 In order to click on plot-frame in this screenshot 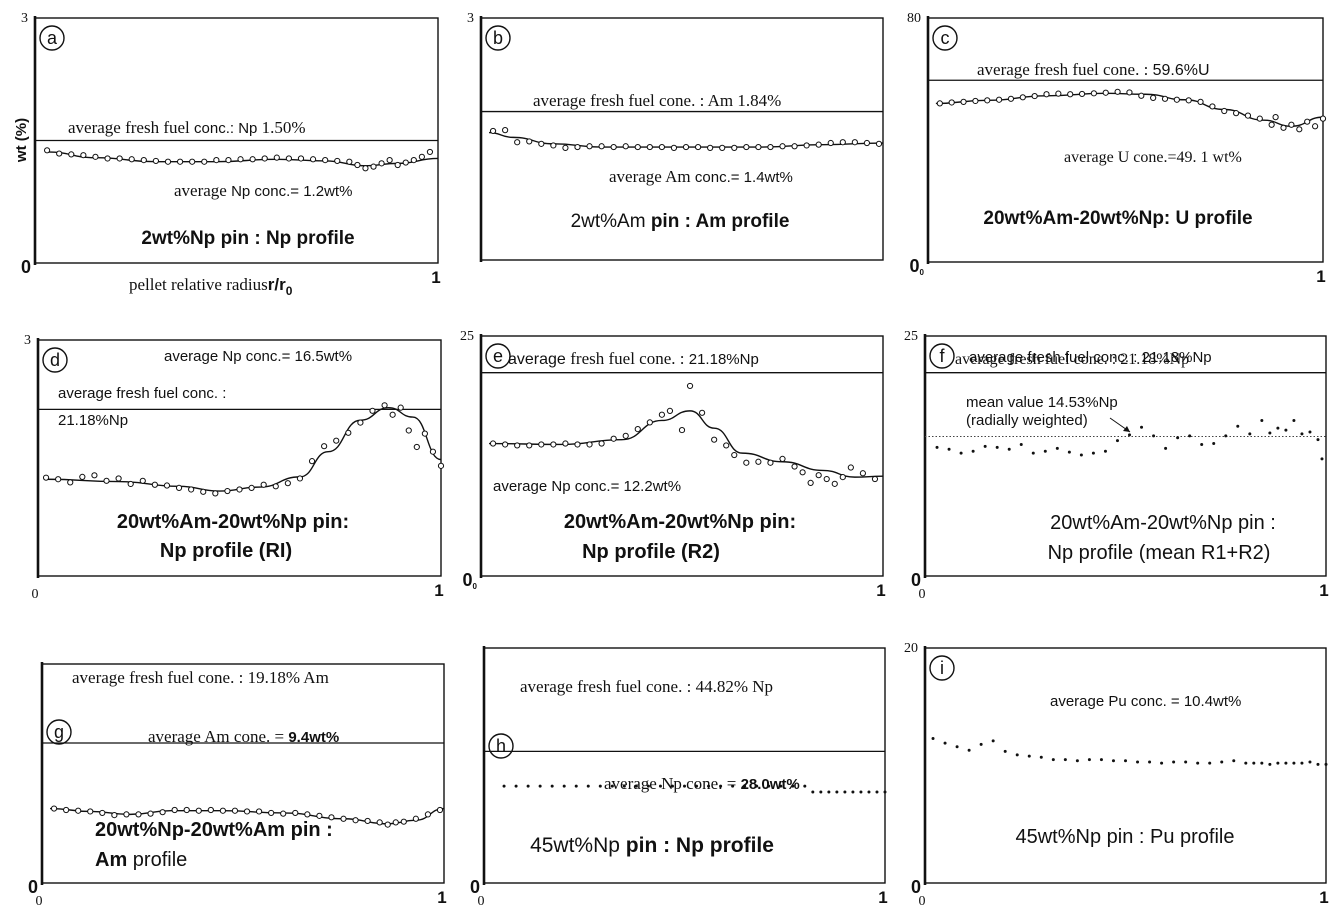, I will do `click(682, 456)`.